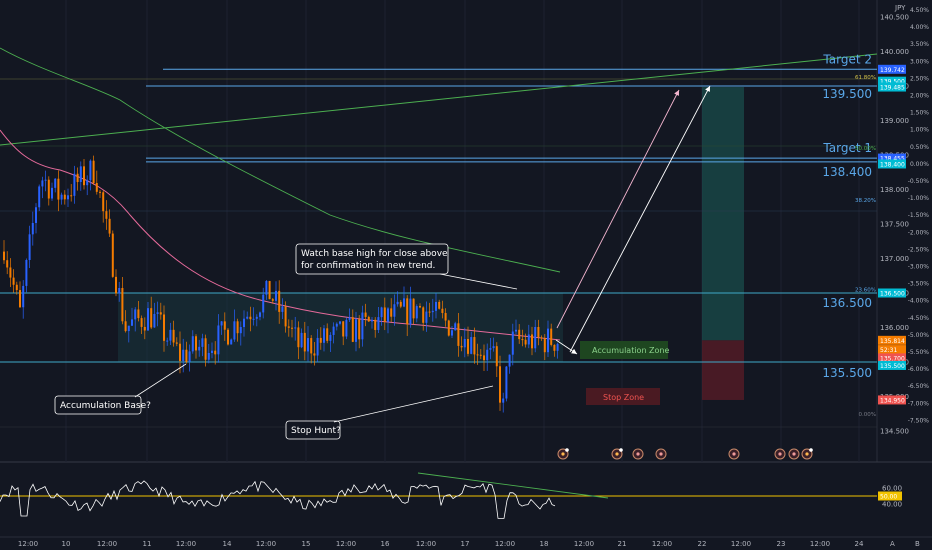  I want to click on price-tick: 136.000, so click(894, 328).